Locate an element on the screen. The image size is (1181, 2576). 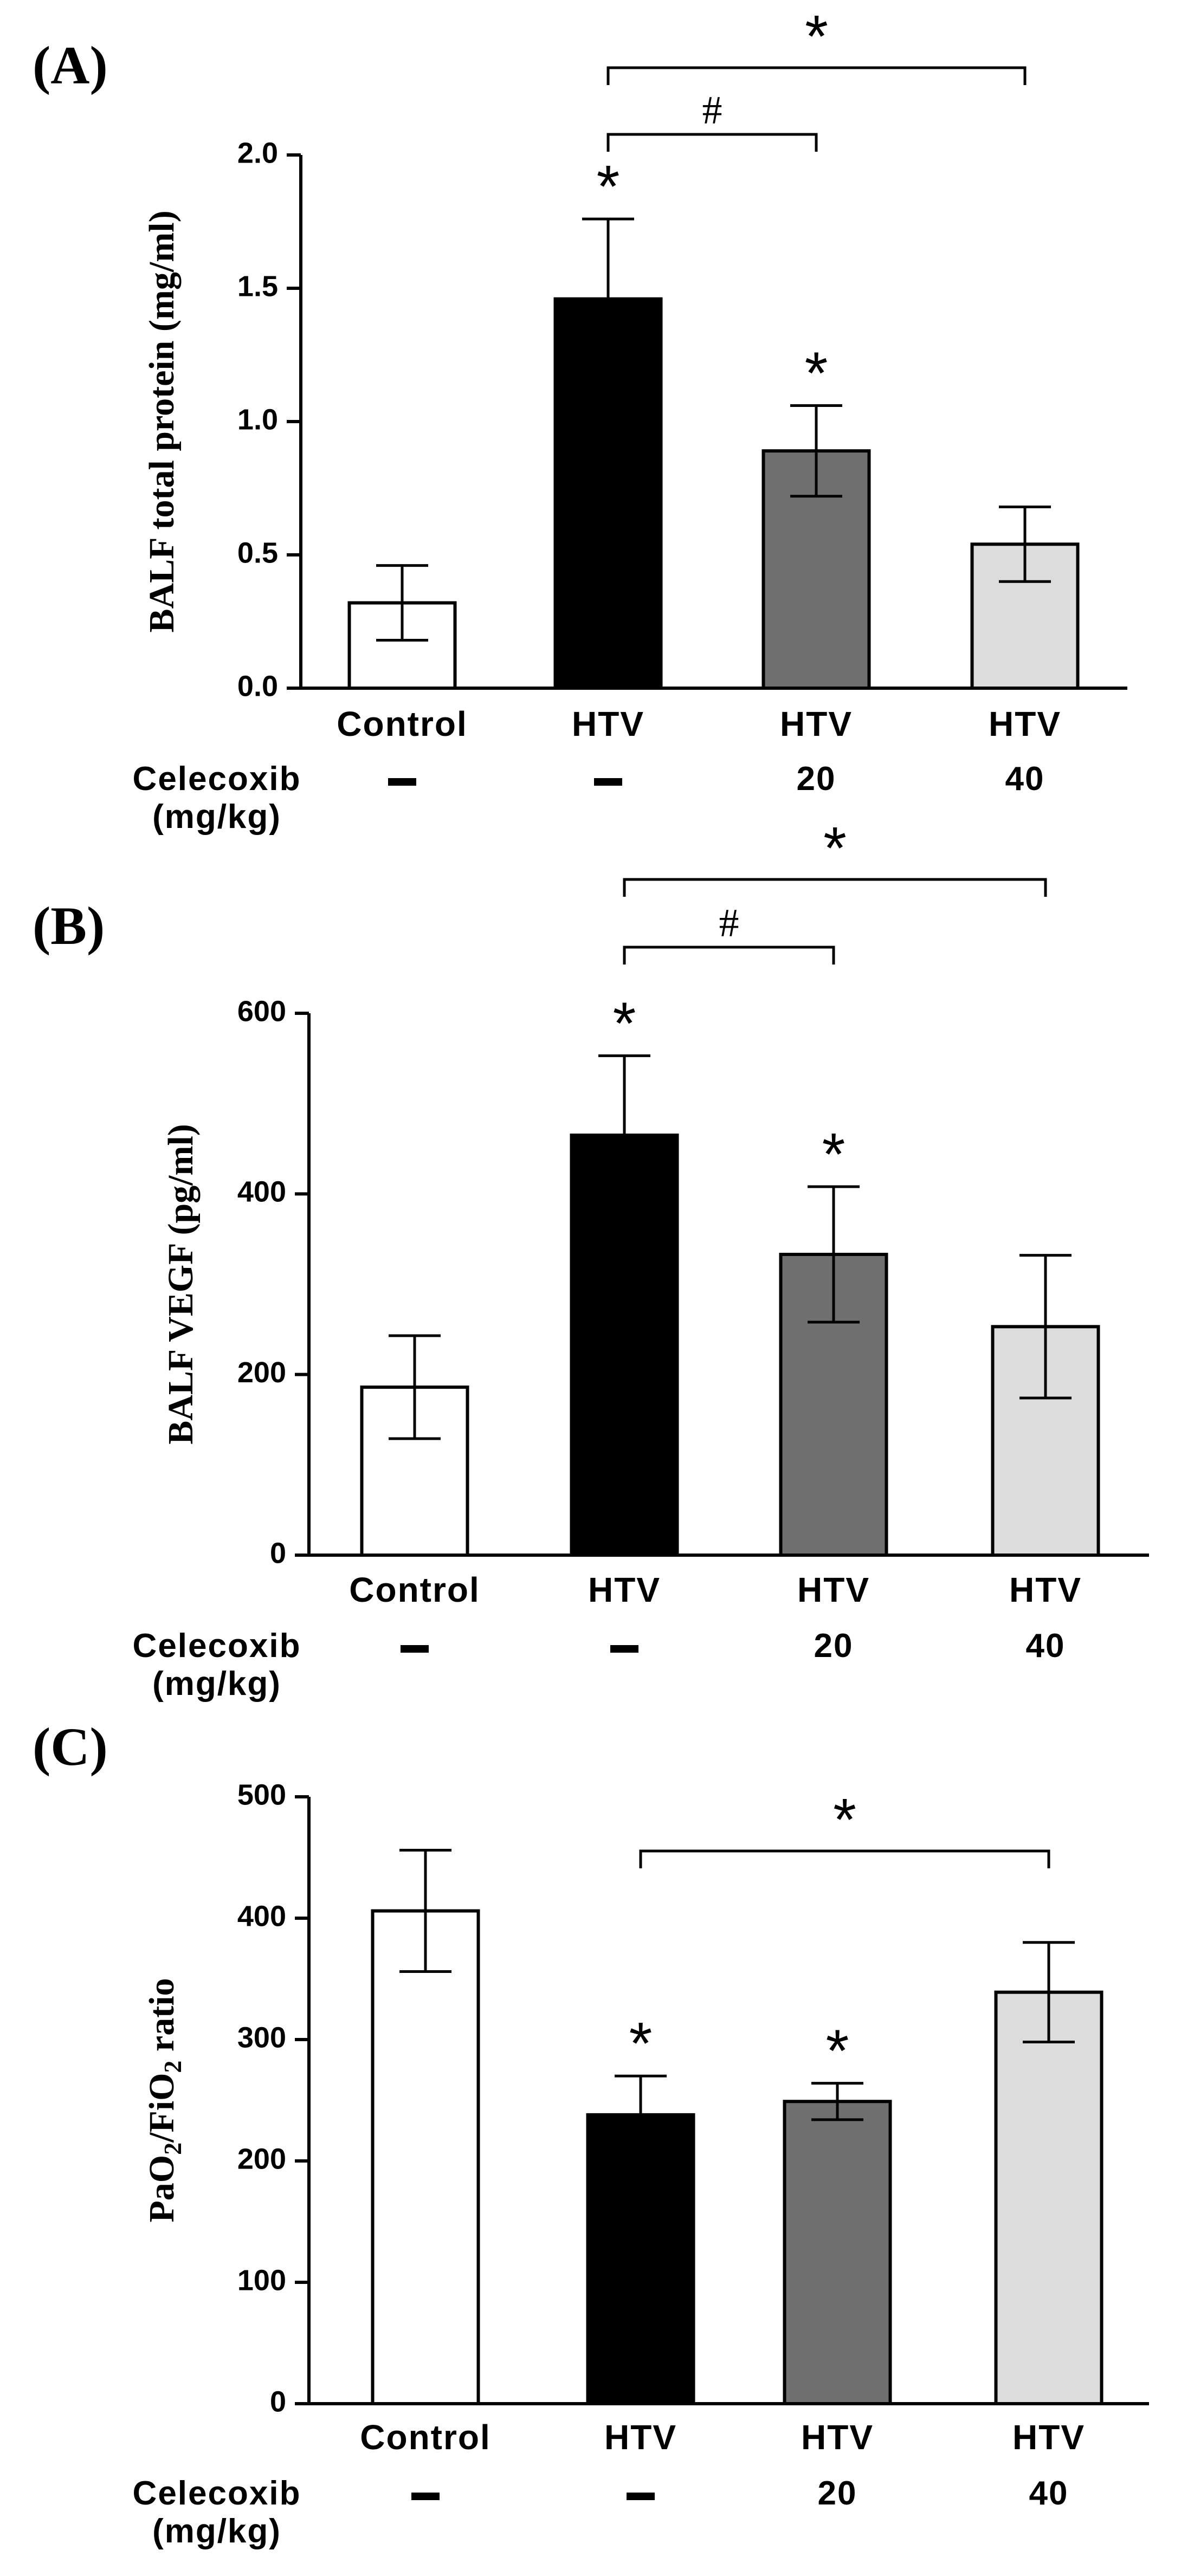
y-tick-label: 600 is located at coordinates (261, 1011).